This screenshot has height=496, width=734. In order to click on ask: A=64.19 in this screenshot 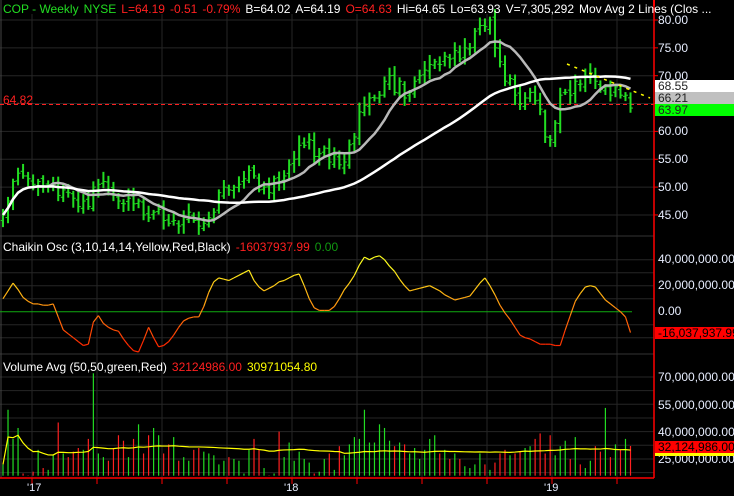, I will do `click(318, 9)`.